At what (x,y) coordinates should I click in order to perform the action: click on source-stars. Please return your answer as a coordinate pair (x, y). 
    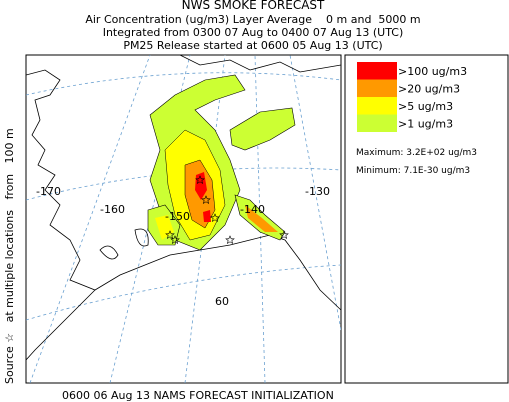
    Looking at the image, I should click on (227, 209).